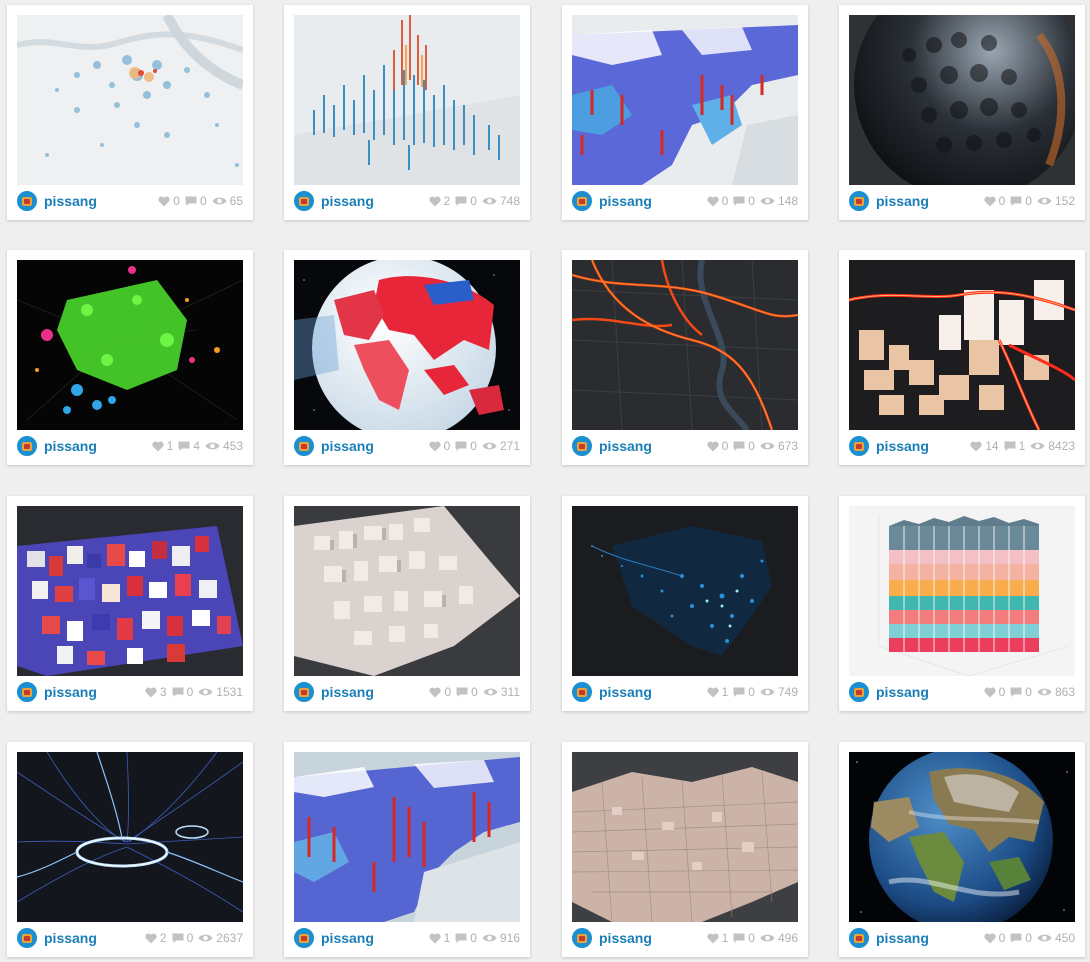 This screenshot has width=1090, height=962. What do you see at coordinates (984, 446) in the screenshot?
I see `like-count: 14` at bounding box center [984, 446].